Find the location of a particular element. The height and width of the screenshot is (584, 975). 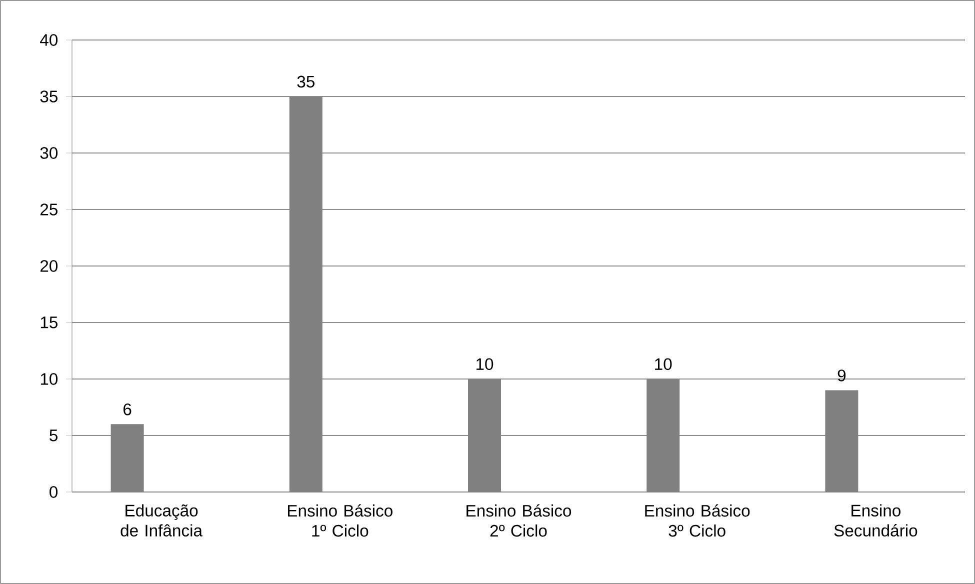

y-tick-label: 30 is located at coordinates (49, 153).